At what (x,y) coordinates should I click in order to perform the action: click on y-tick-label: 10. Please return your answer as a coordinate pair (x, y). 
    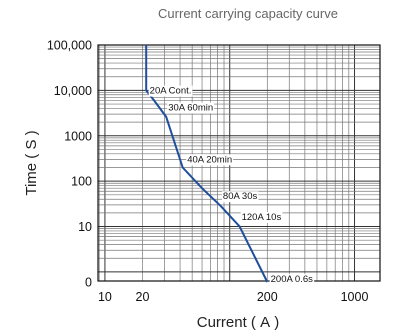
    Looking at the image, I should click on (85, 227).